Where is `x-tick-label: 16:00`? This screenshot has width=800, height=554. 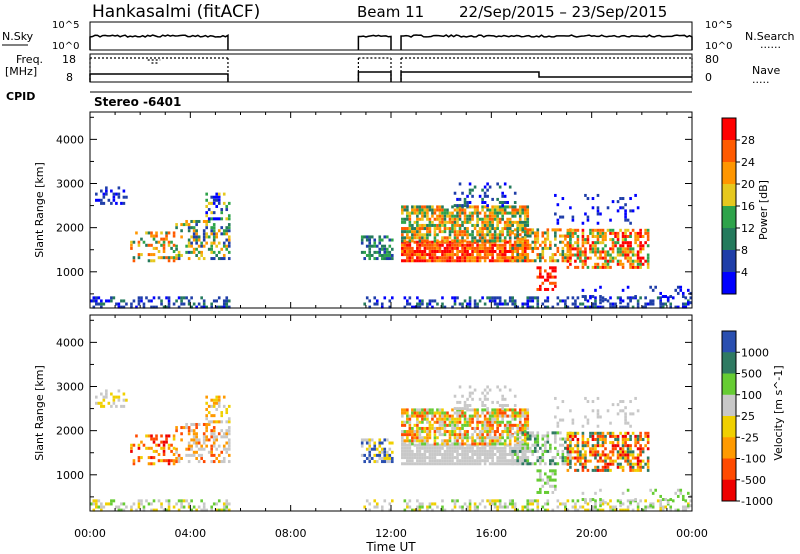 x-tick-label: 16:00 is located at coordinates (491, 533).